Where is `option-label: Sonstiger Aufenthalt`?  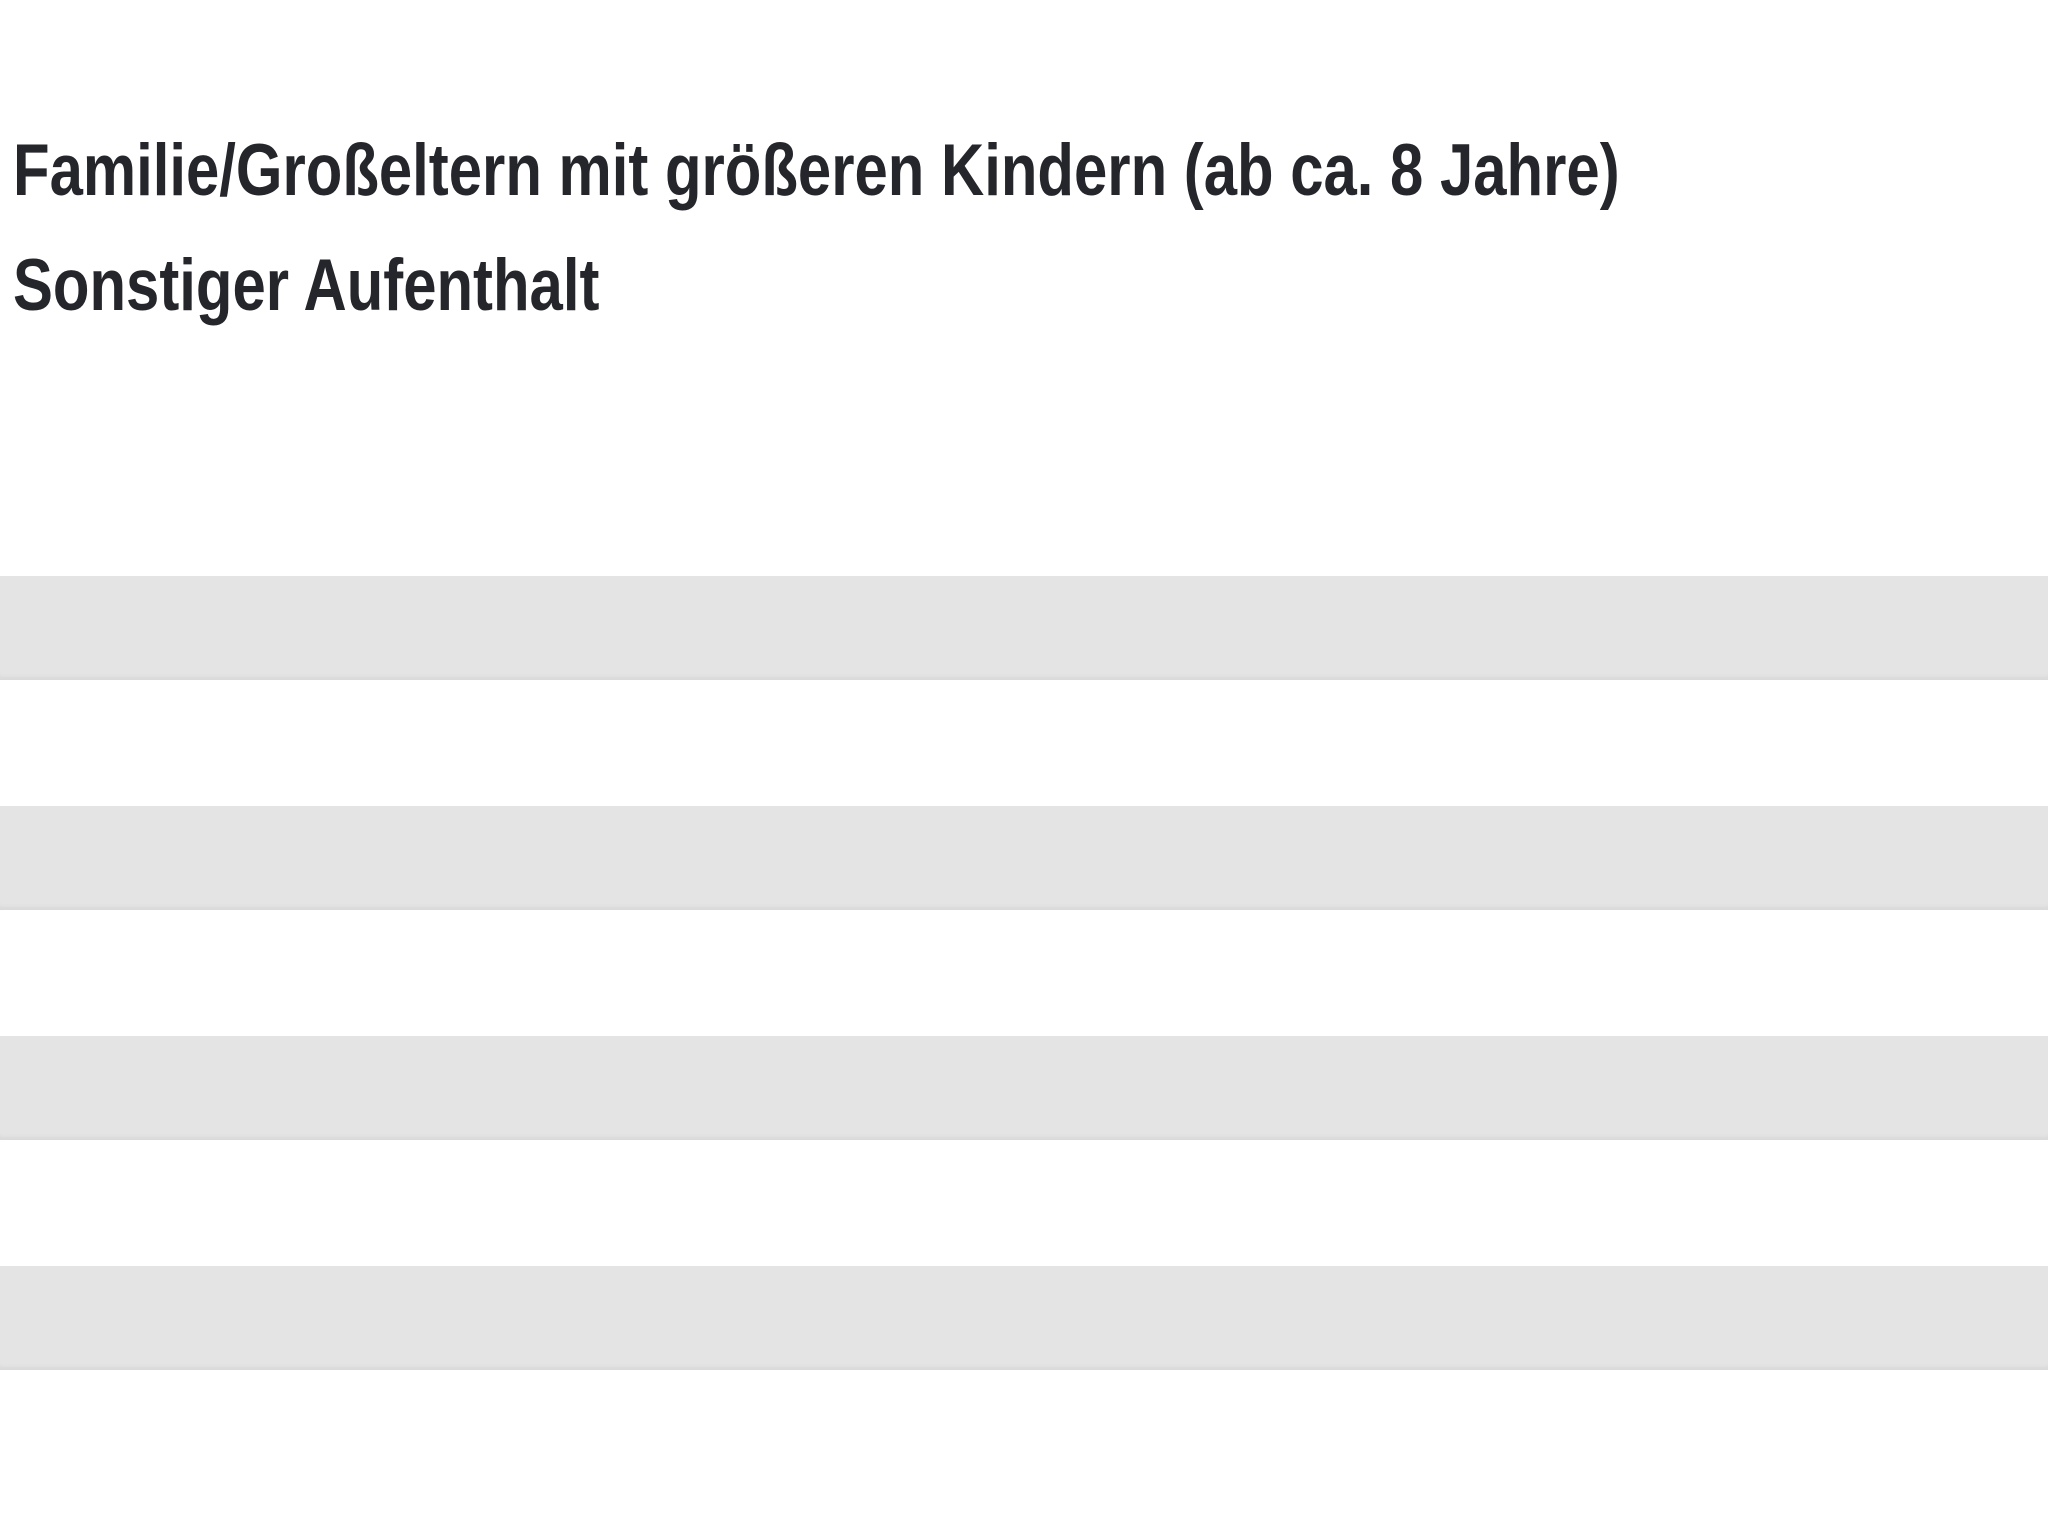 option-label: Sonstiger Aufenthalt is located at coordinates (306, 285).